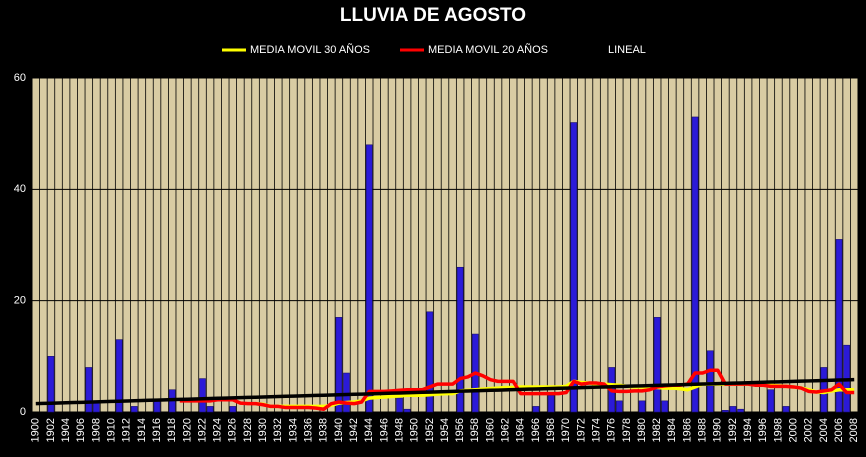 The width and height of the screenshot is (866, 457). I want to click on x-tick-label: 1952, so click(430, 430).